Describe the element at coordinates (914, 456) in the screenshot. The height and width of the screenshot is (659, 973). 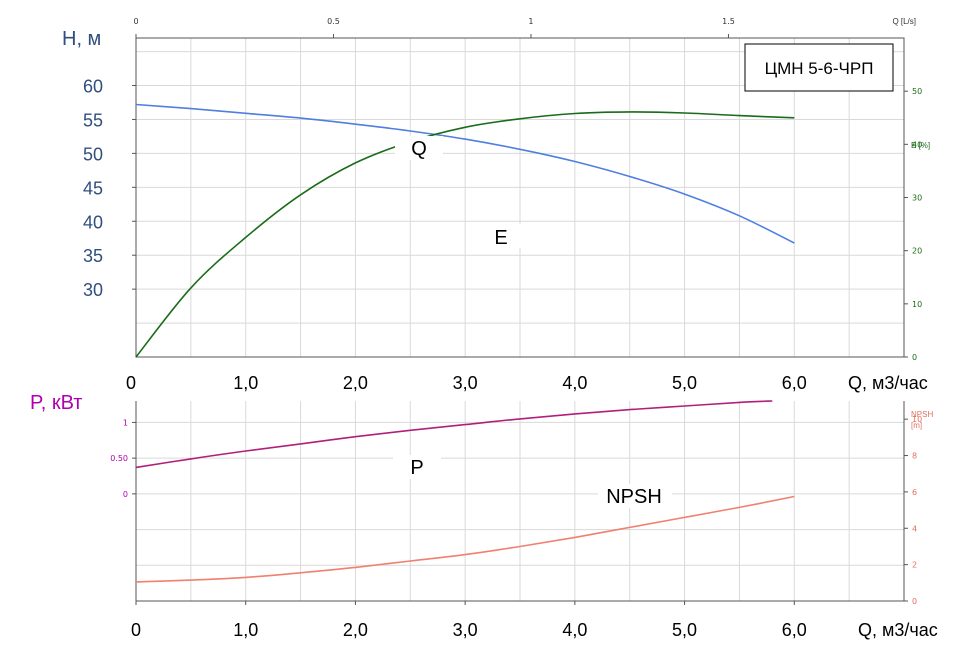
I see `npsh-tick-label: 8` at that location.